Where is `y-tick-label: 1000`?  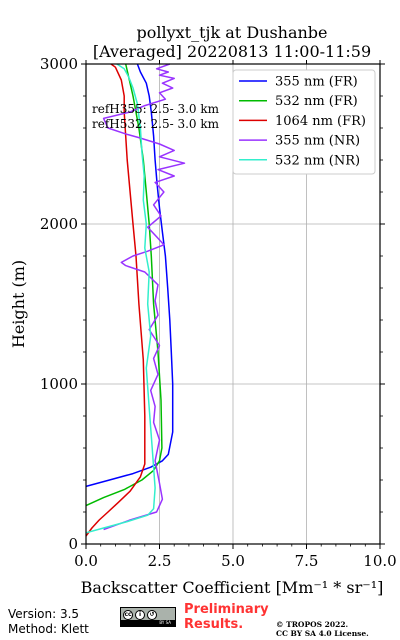
y-tick-label: 1000 is located at coordinates (59, 384).